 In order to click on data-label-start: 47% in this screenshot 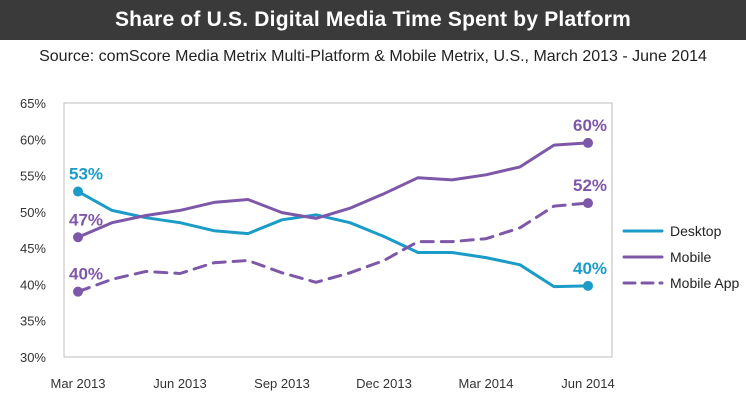, I will do `click(86, 219)`.